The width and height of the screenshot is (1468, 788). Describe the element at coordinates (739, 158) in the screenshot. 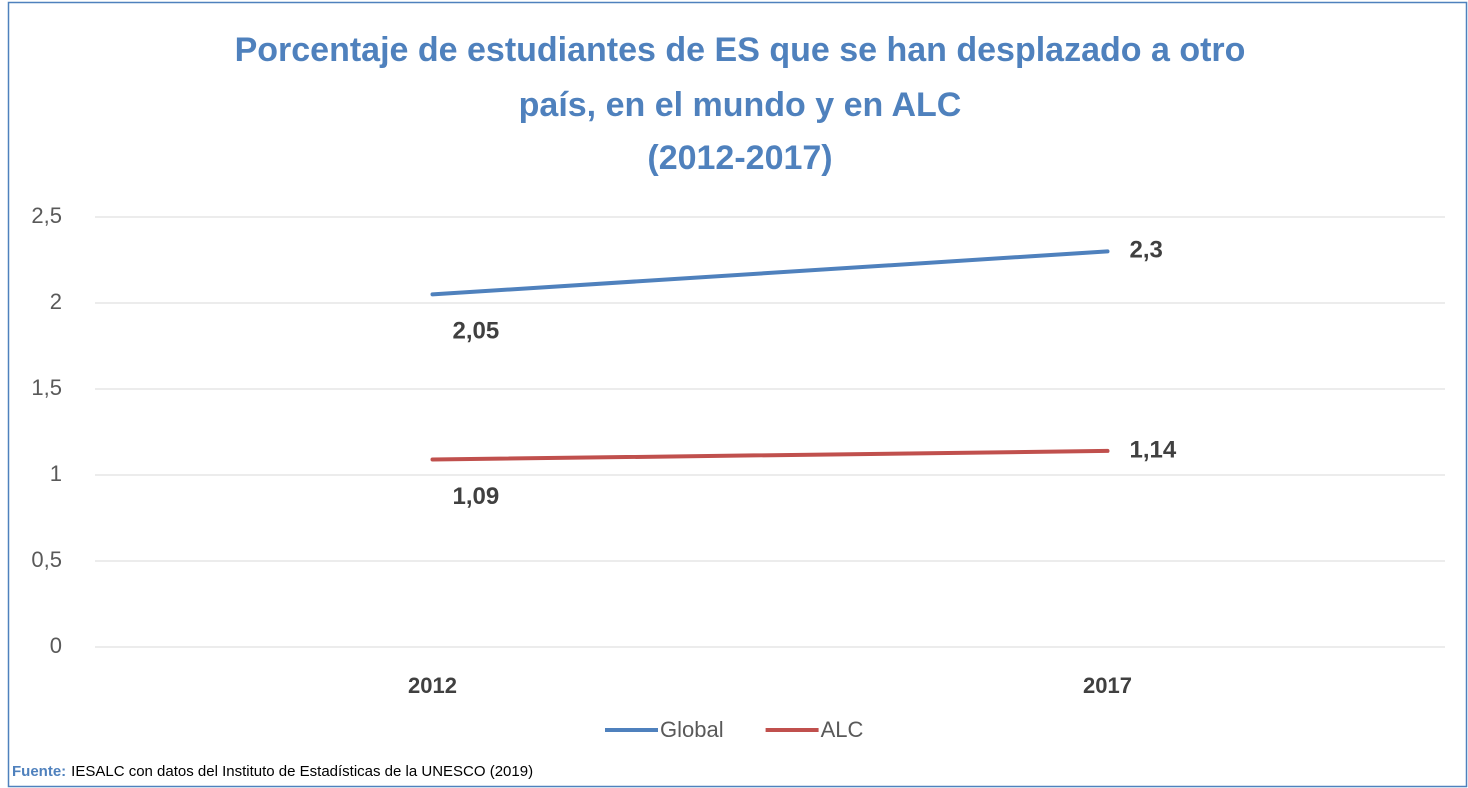

I see `chart-title: (2012-2017)` at that location.